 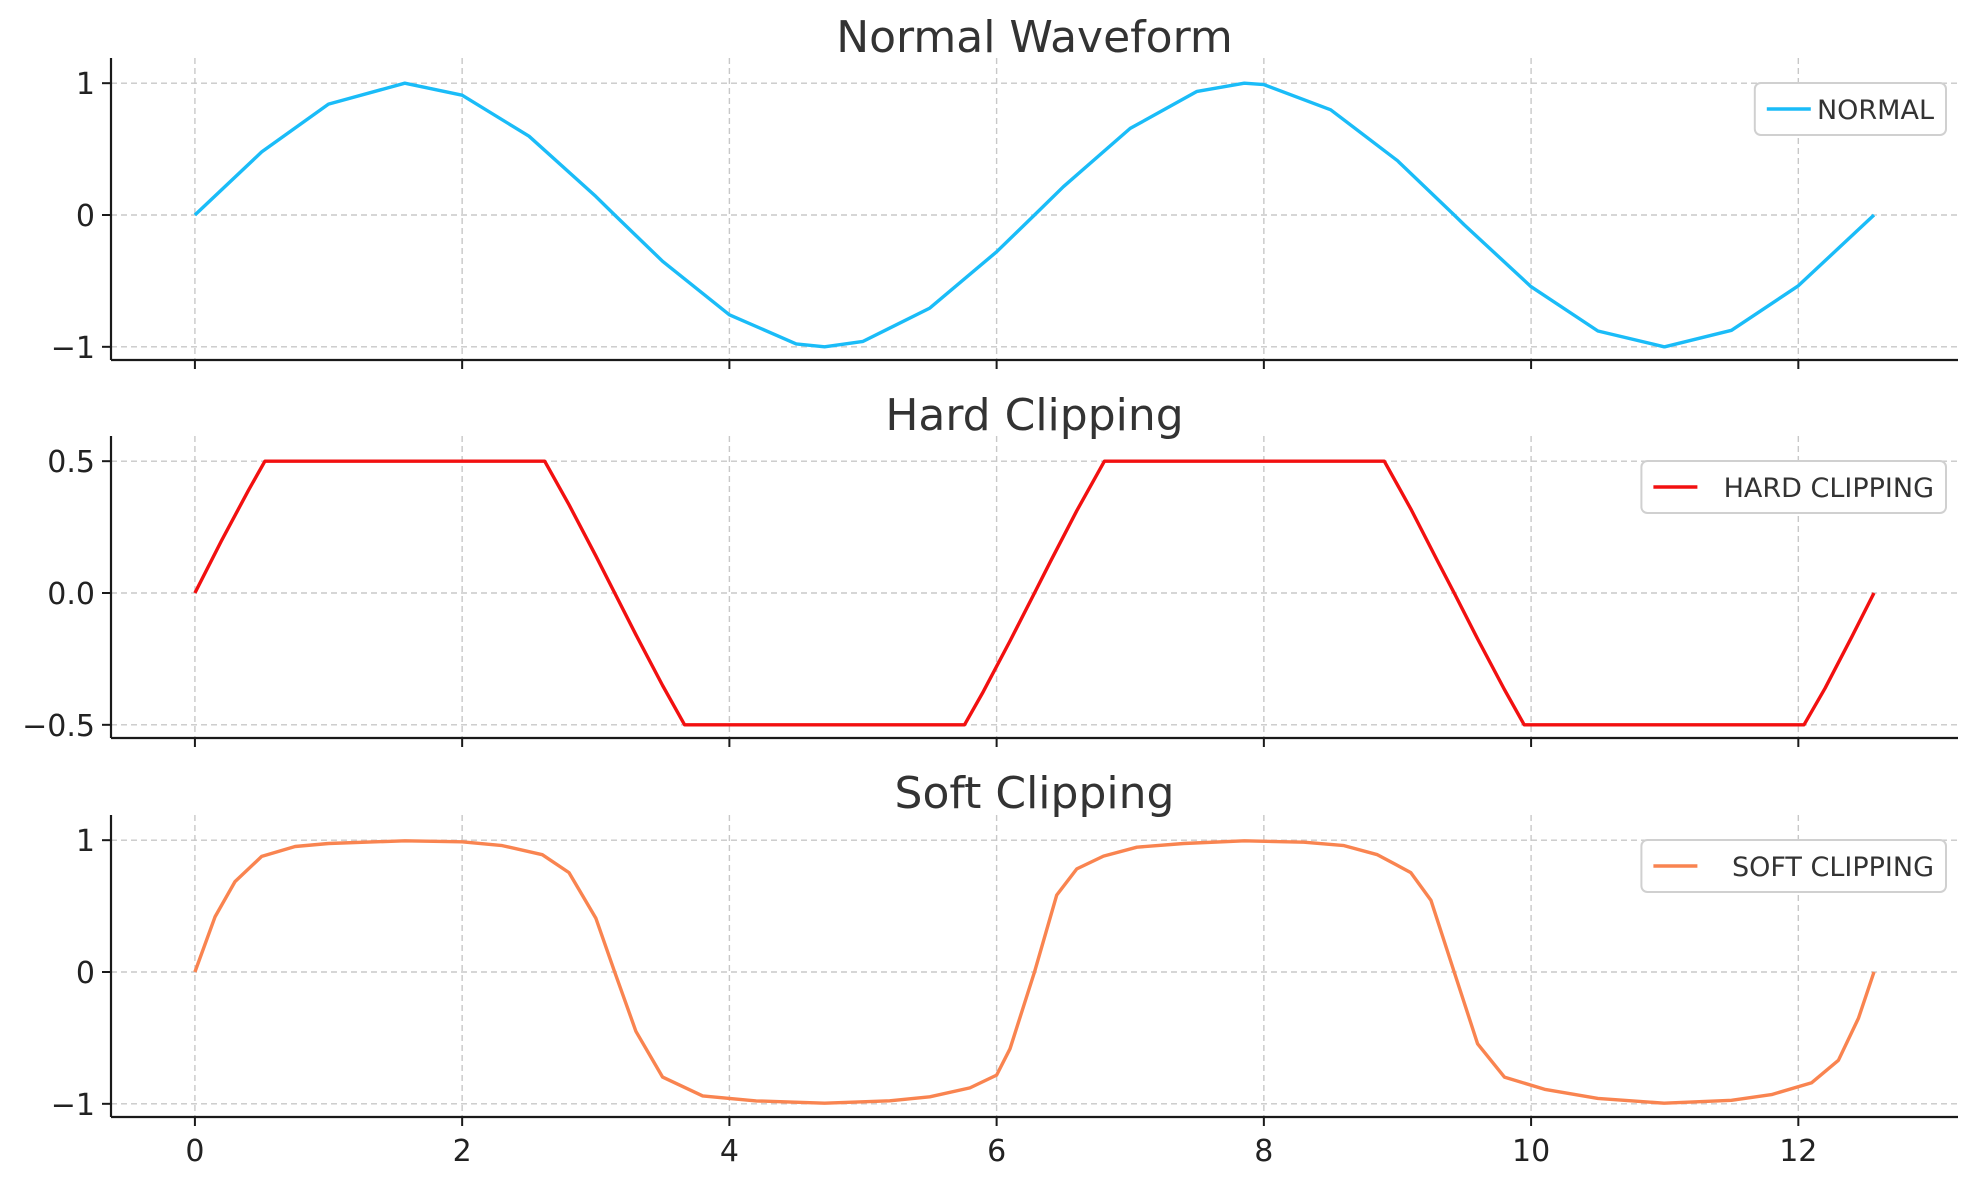 What do you see at coordinates (996, 1151) in the screenshot?
I see `x-tick-label: 6` at bounding box center [996, 1151].